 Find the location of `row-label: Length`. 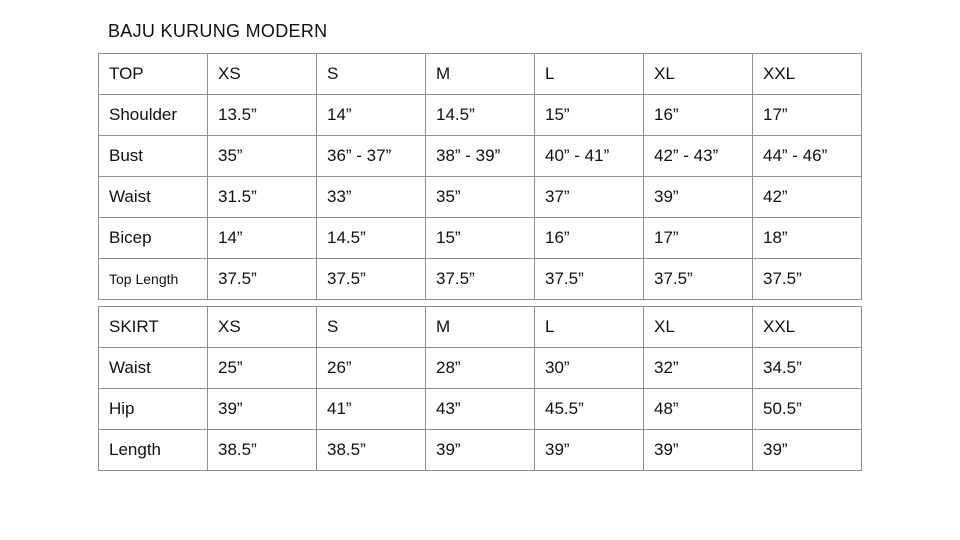

row-label: Length is located at coordinates (153, 450).